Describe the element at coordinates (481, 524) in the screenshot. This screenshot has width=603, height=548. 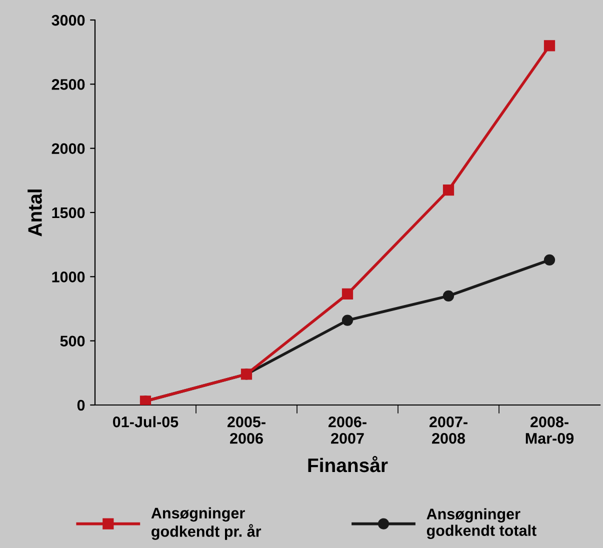
I see `legend-label: Ansøgninger godkendt totalt` at that location.